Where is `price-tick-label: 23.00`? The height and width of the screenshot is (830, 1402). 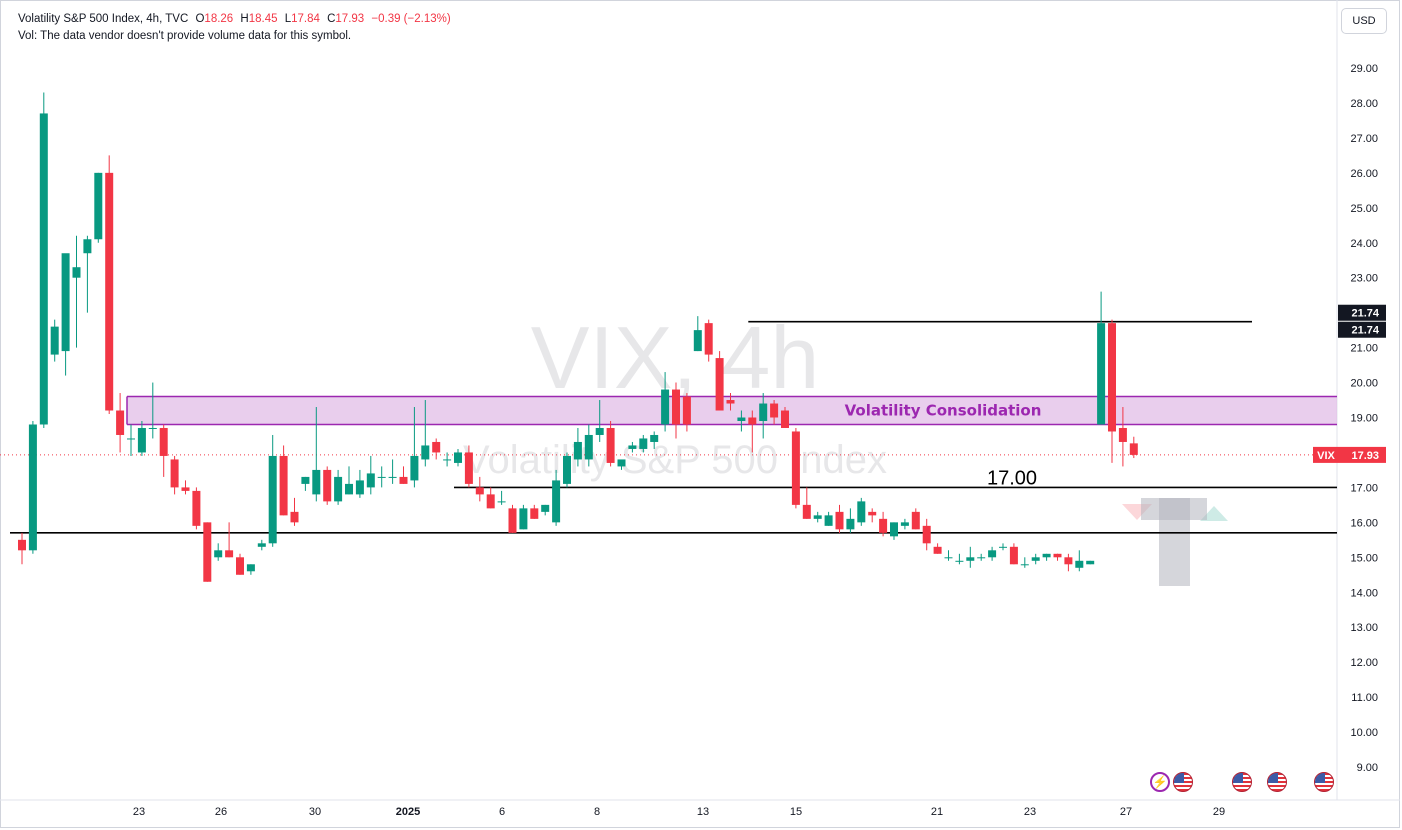 price-tick-label: 23.00 is located at coordinates (1364, 279).